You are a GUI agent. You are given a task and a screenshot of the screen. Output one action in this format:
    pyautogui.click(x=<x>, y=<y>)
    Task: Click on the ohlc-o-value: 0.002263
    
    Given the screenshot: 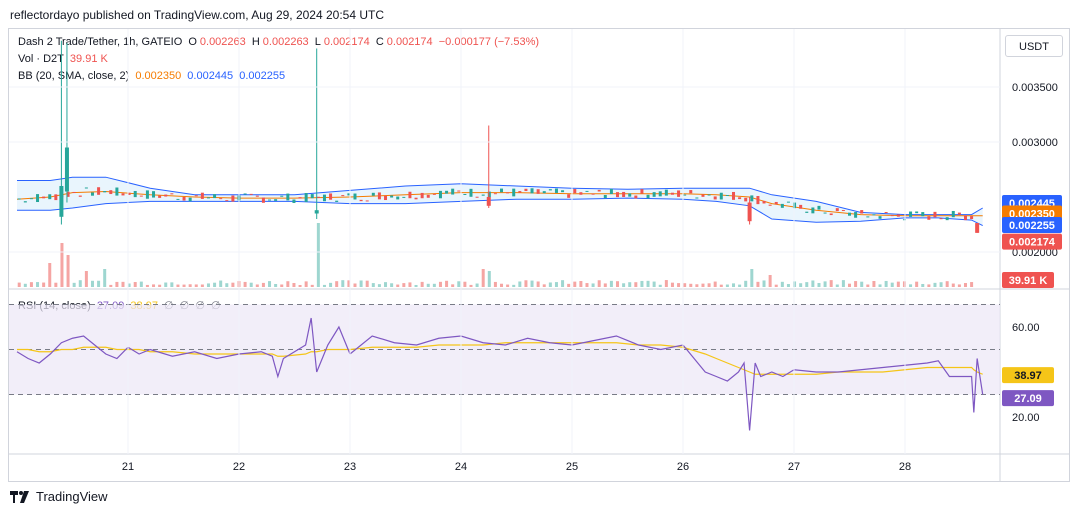 What is the action you would take?
    pyautogui.click(x=222, y=42)
    